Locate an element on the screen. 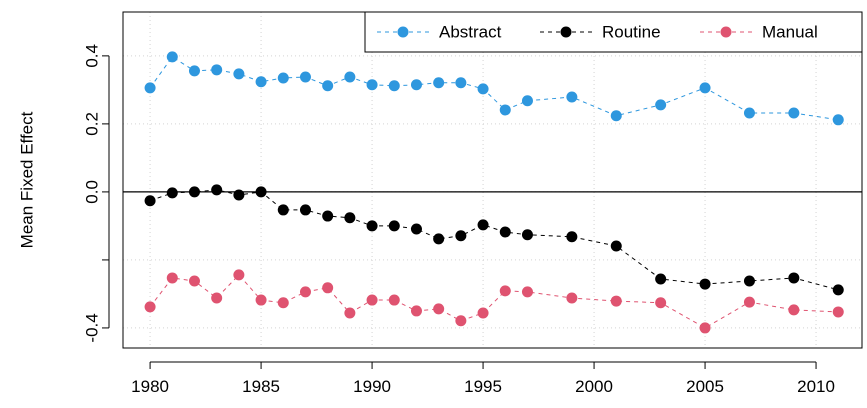 Image resolution: width=867 pixels, height=408 pixels. y-tick-label: 0.0 is located at coordinates (91, 192).